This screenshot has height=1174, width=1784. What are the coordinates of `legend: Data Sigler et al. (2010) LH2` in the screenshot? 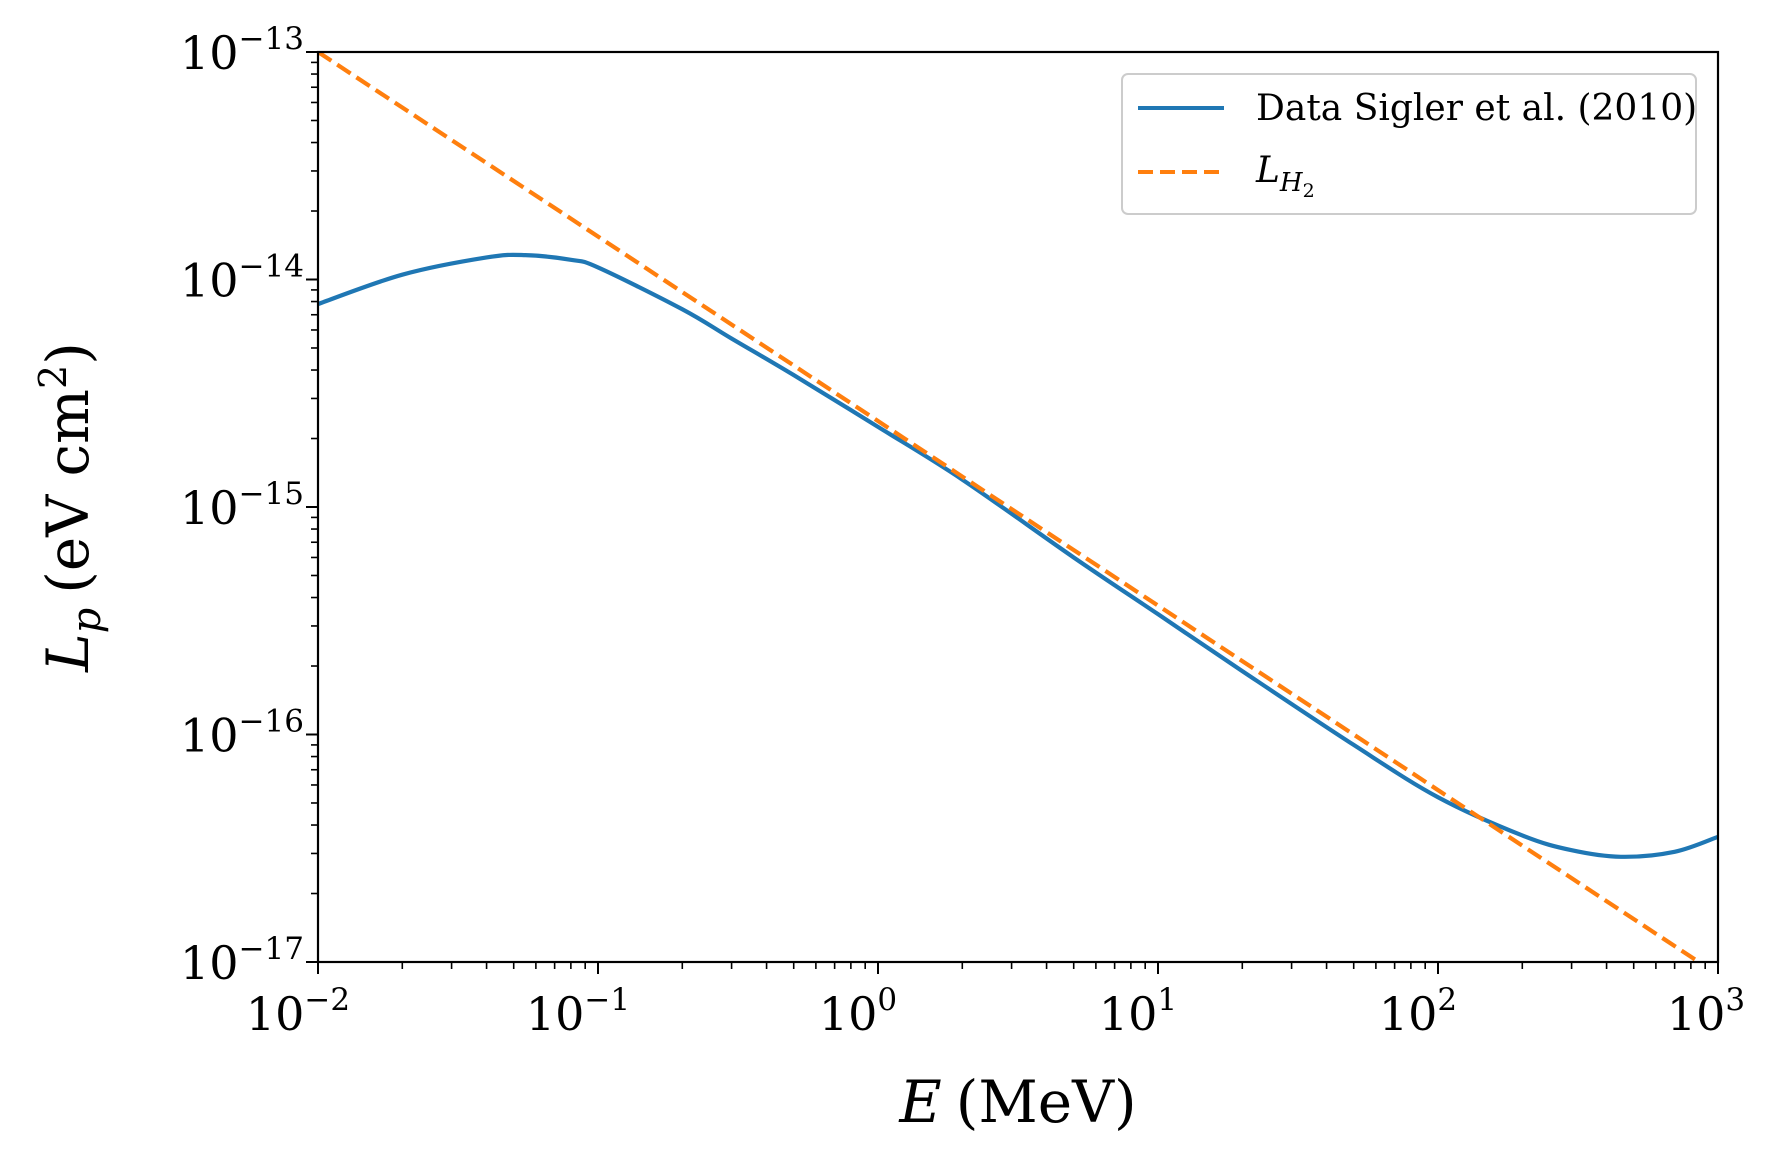 It's located at (1409, 144).